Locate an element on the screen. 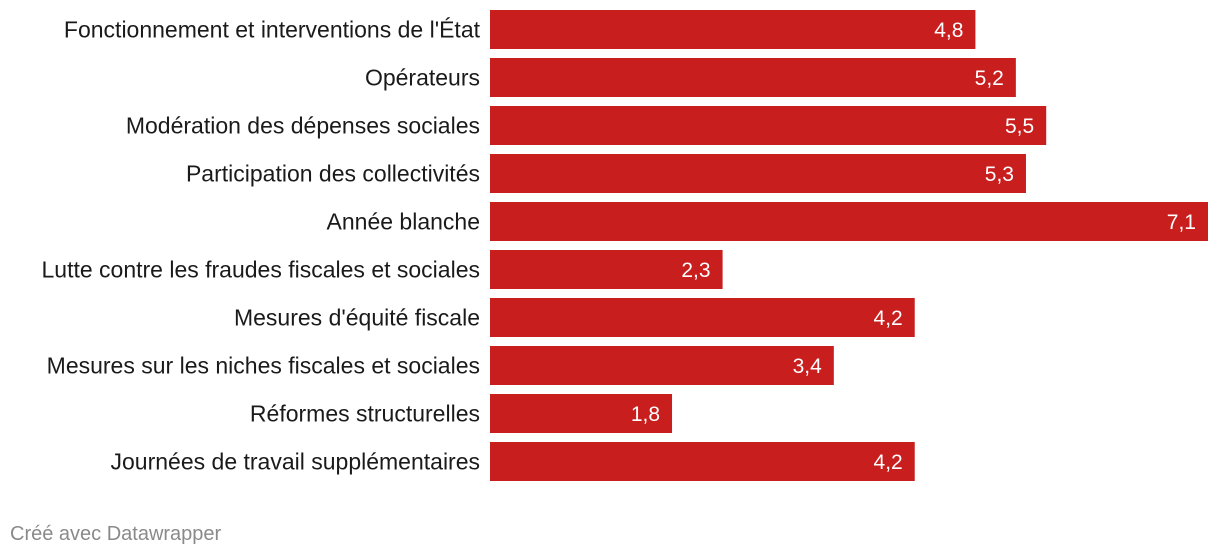 This screenshot has height=558, width=1220. category-label: Mesures d'équité fiscale is located at coordinates (357, 318).